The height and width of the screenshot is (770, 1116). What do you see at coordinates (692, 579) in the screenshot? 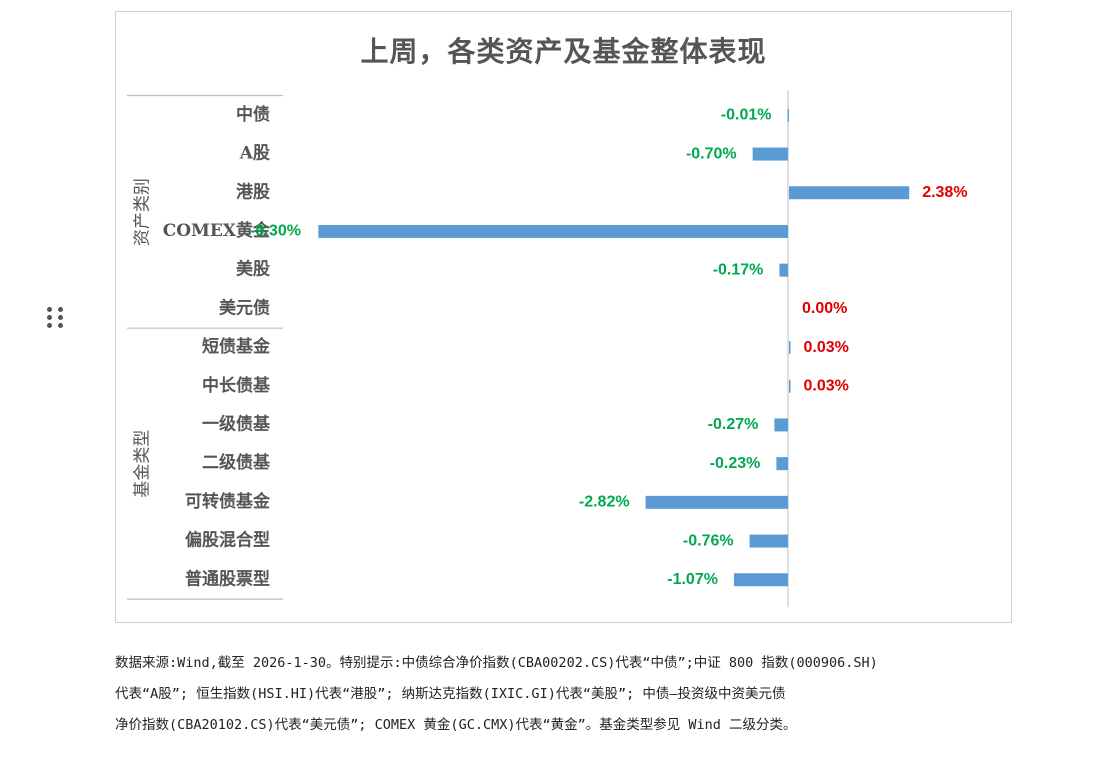
I see `data-label: -1.07%` at bounding box center [692, 579].